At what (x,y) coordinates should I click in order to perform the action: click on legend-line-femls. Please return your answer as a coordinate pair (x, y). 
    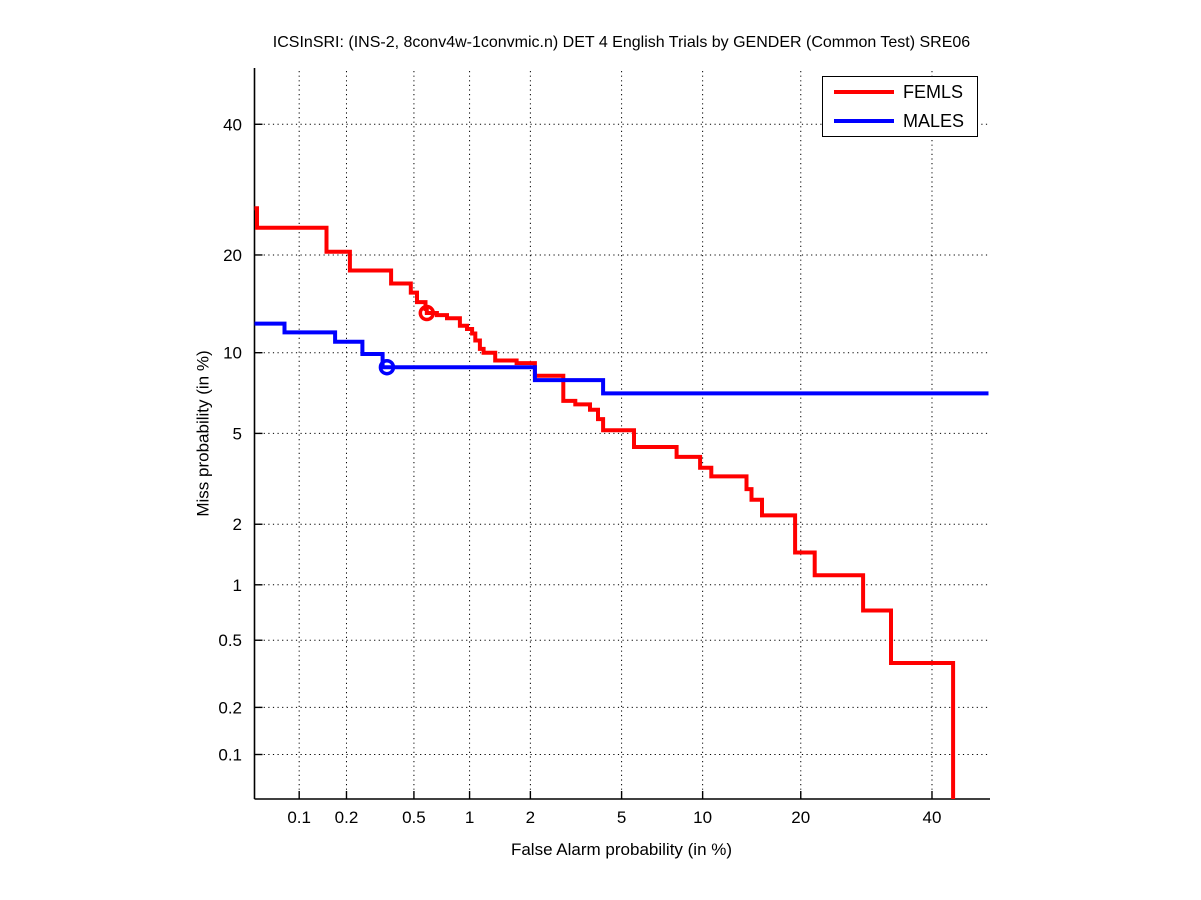
    Looking at the image, I should click on (864, 92).